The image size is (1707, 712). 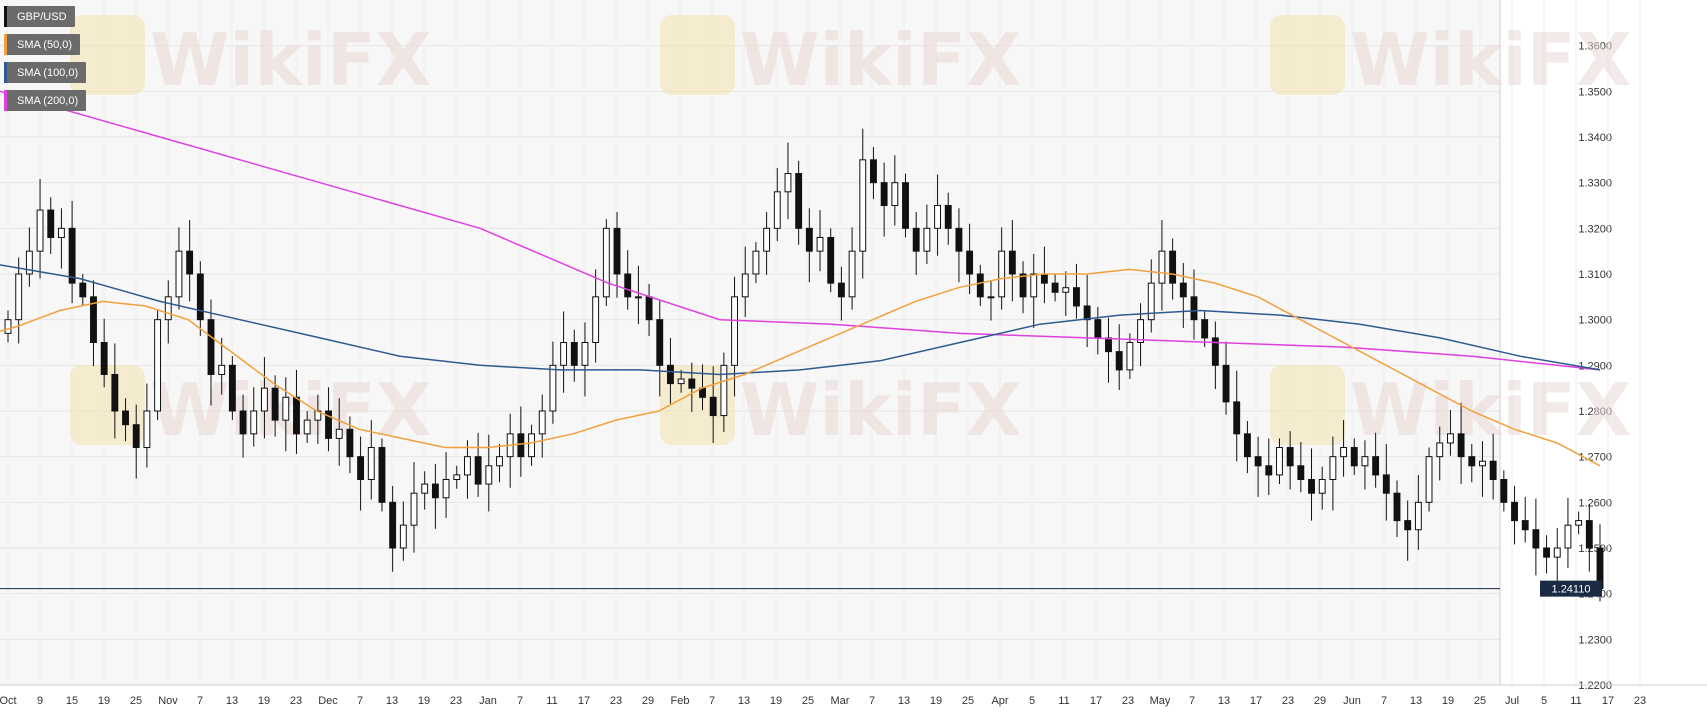 I want to click on x-tick-label: Feb, so click(x=680, y=701).